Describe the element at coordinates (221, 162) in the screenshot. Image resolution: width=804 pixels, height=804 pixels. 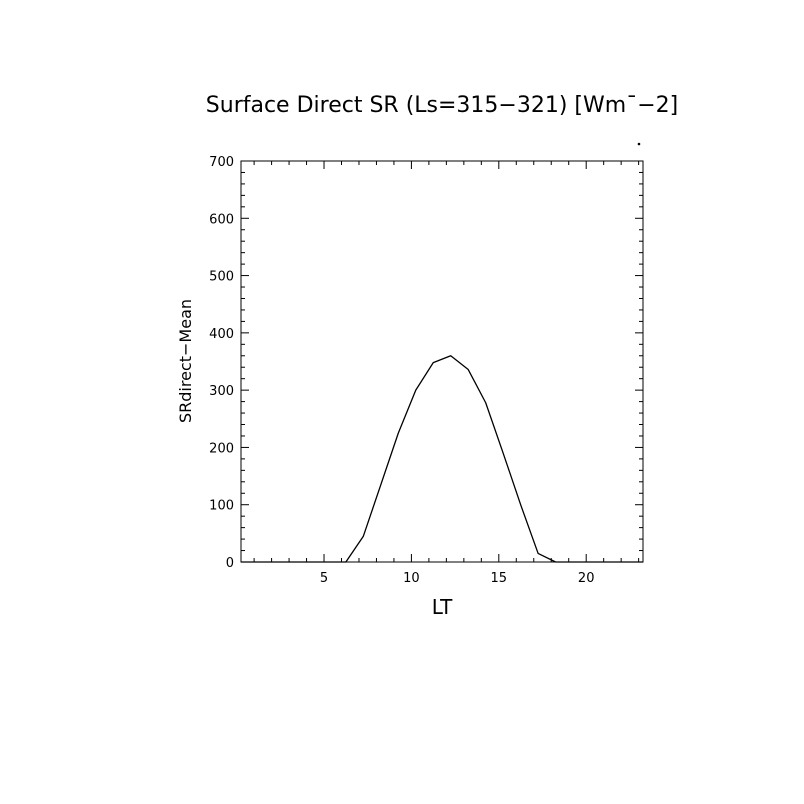
I see `y-tick-label: 700` at that location.